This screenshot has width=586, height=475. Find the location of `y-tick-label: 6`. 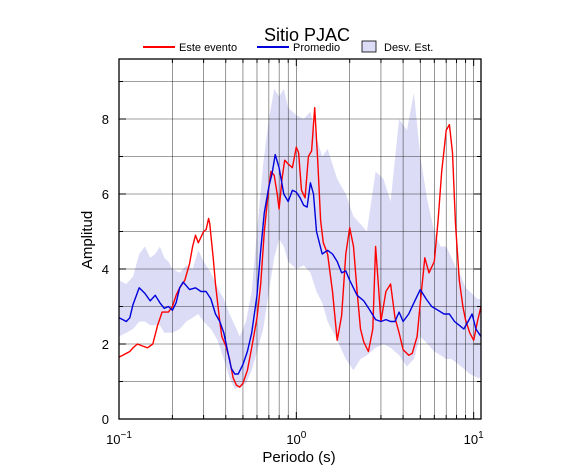

y-tick-label: 6 is located at coordinates (105, 194).